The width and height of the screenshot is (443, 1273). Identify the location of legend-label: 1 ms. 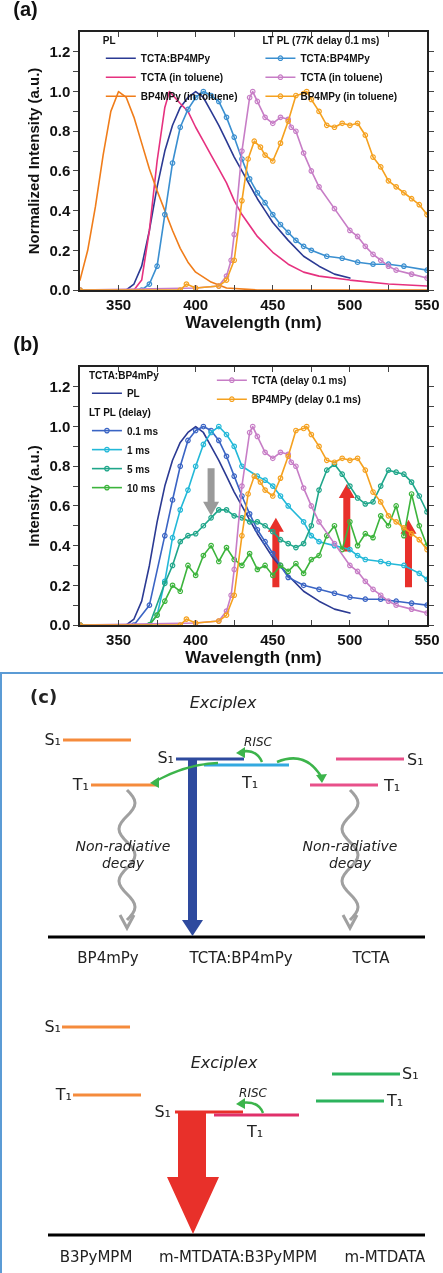
(138, 450).